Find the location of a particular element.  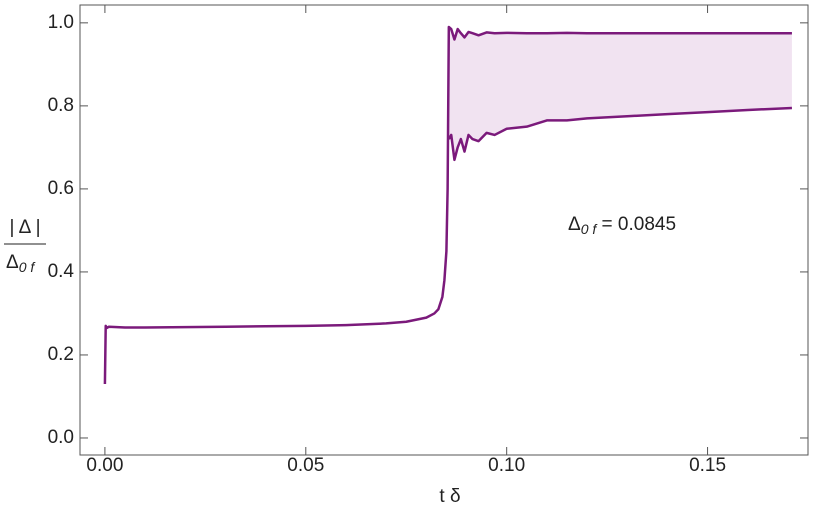

y-label-denominator: Δ0 f is located at coordinates (21, 263).